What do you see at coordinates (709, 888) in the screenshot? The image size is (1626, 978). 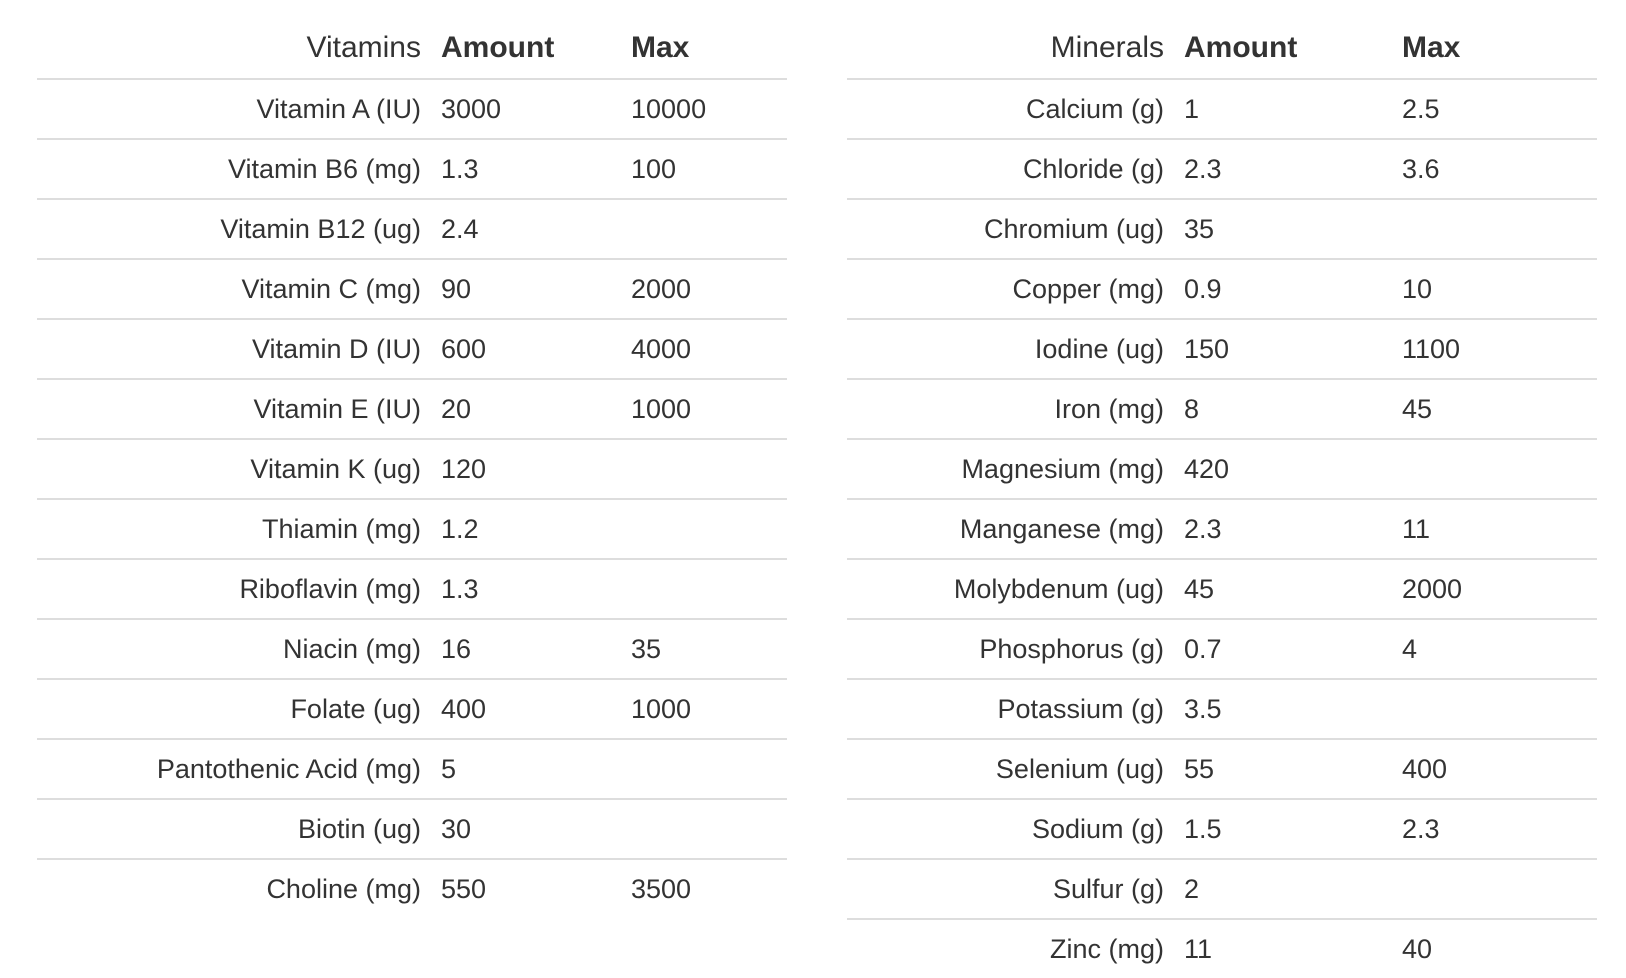 I see `max-cell: 3500` at bounding box center [709, 888].